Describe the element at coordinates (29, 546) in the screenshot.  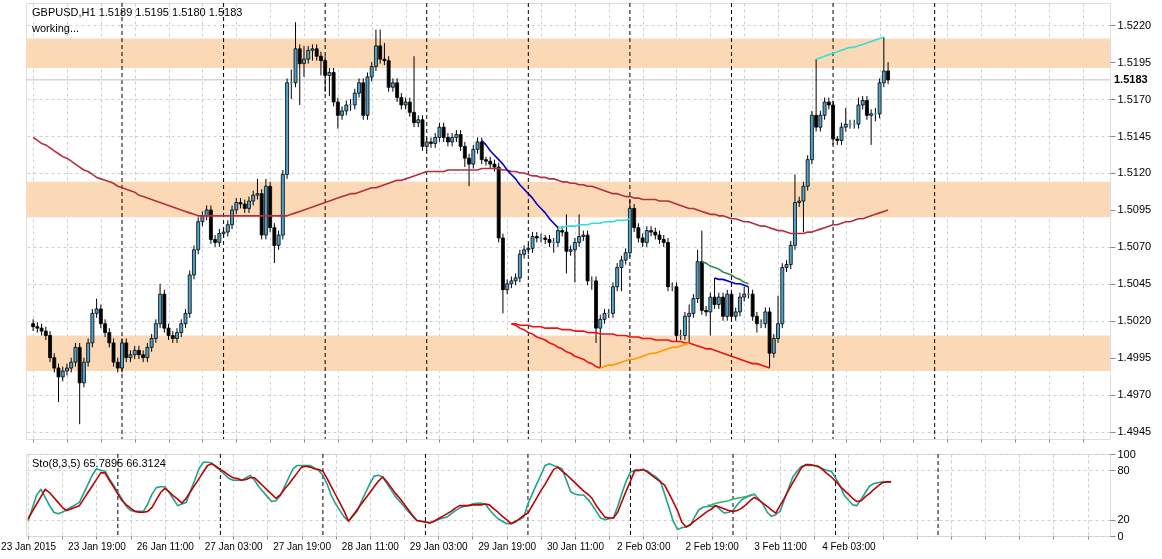
I see `x-tick-label: 23 Jan 2015` at that location.